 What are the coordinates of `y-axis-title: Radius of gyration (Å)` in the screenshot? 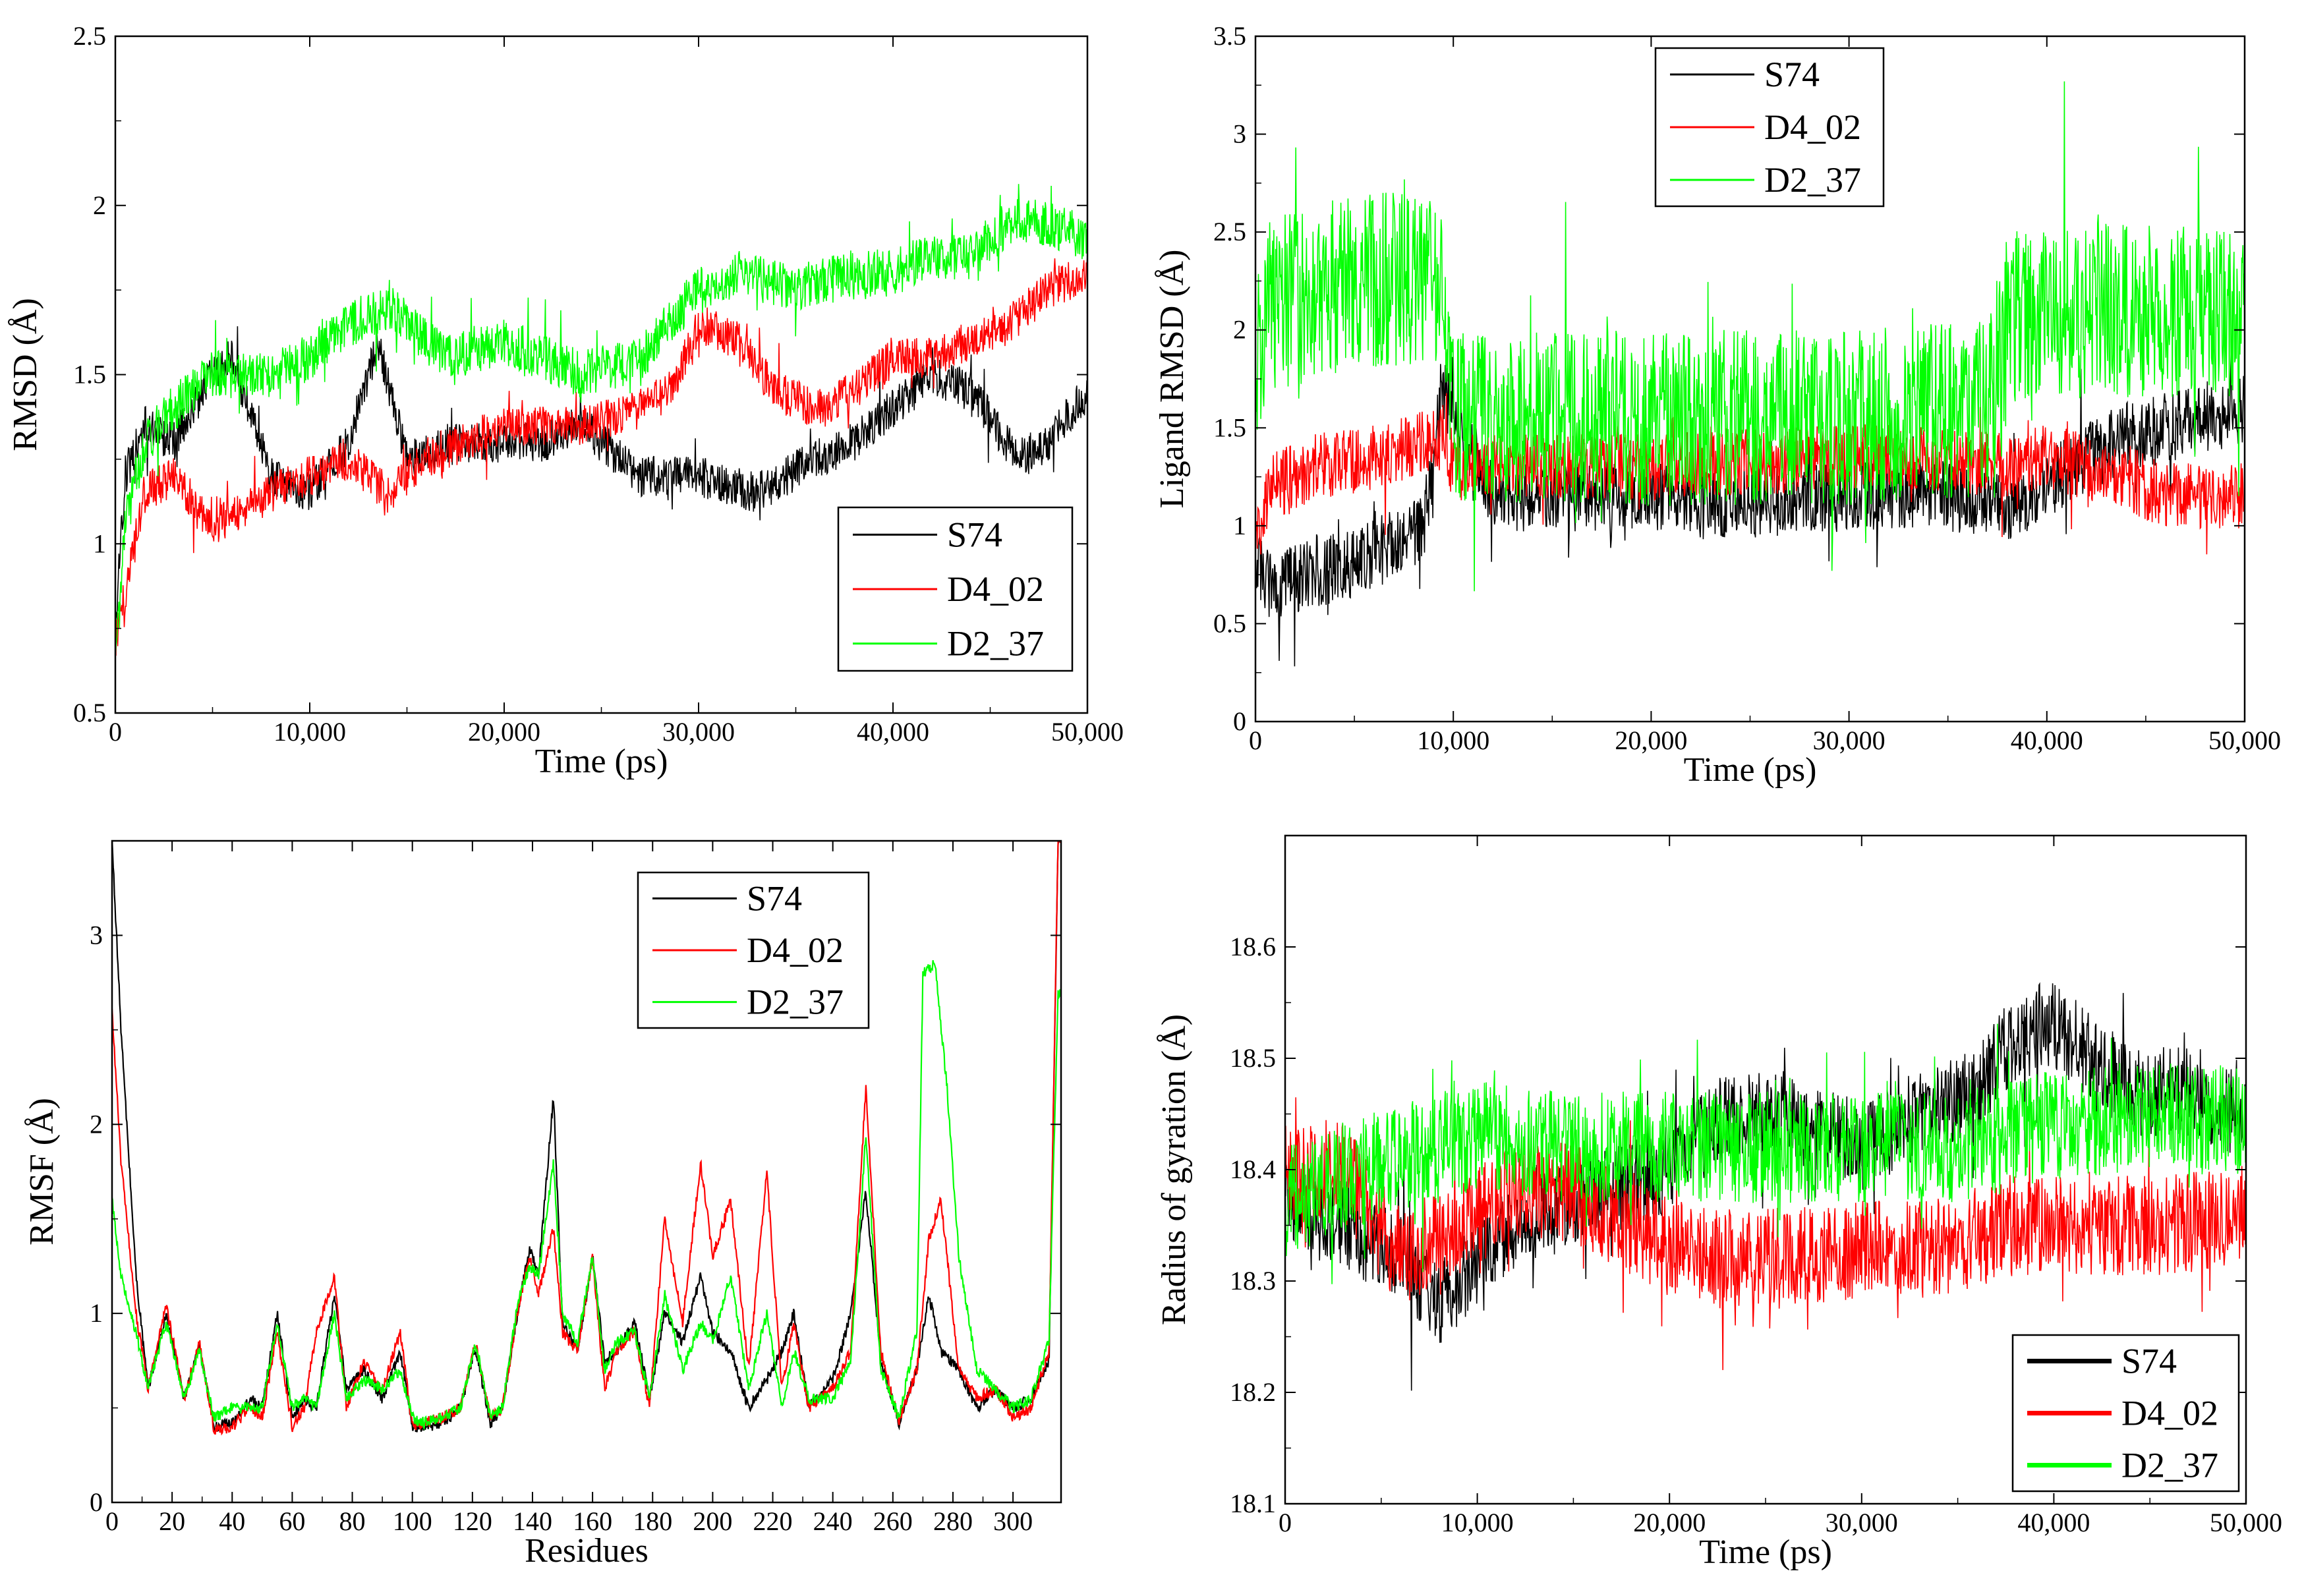 It's located at (1174, 1169).